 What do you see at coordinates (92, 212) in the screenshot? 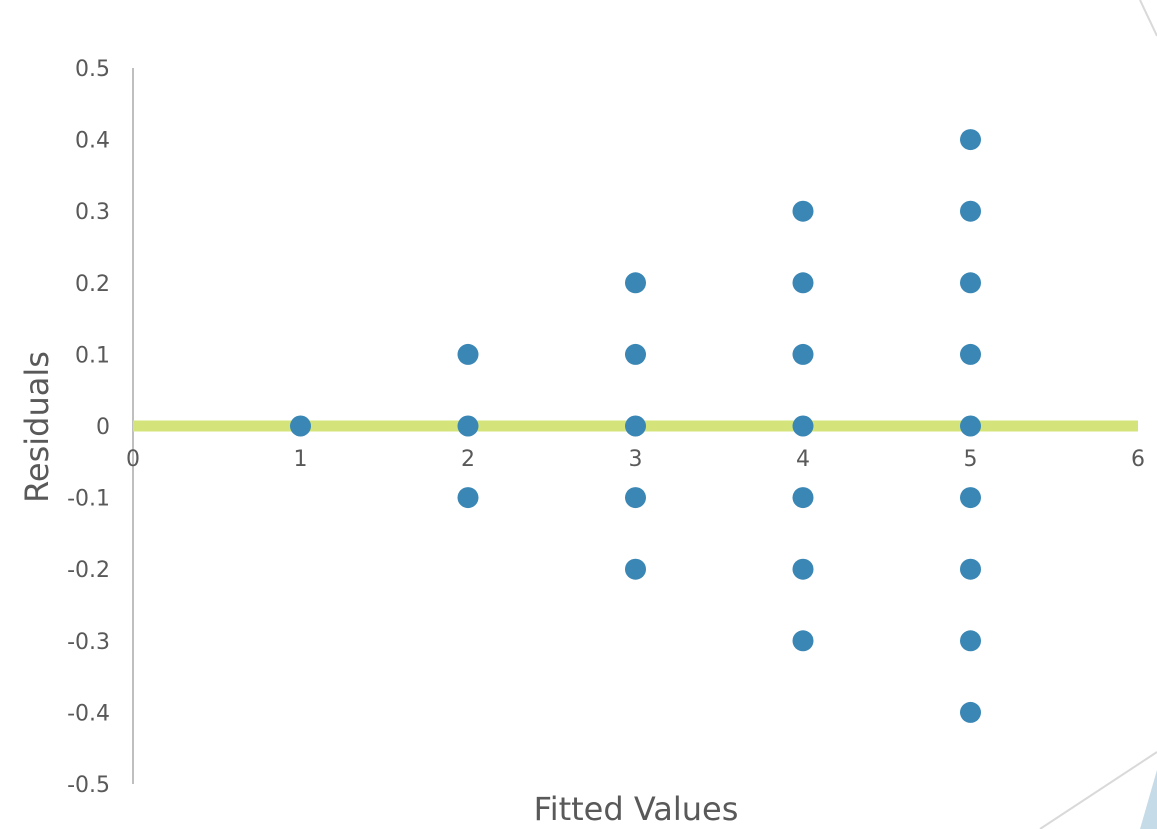
I see `y-tick-label: 0.3` at bounding box center [92, 212].